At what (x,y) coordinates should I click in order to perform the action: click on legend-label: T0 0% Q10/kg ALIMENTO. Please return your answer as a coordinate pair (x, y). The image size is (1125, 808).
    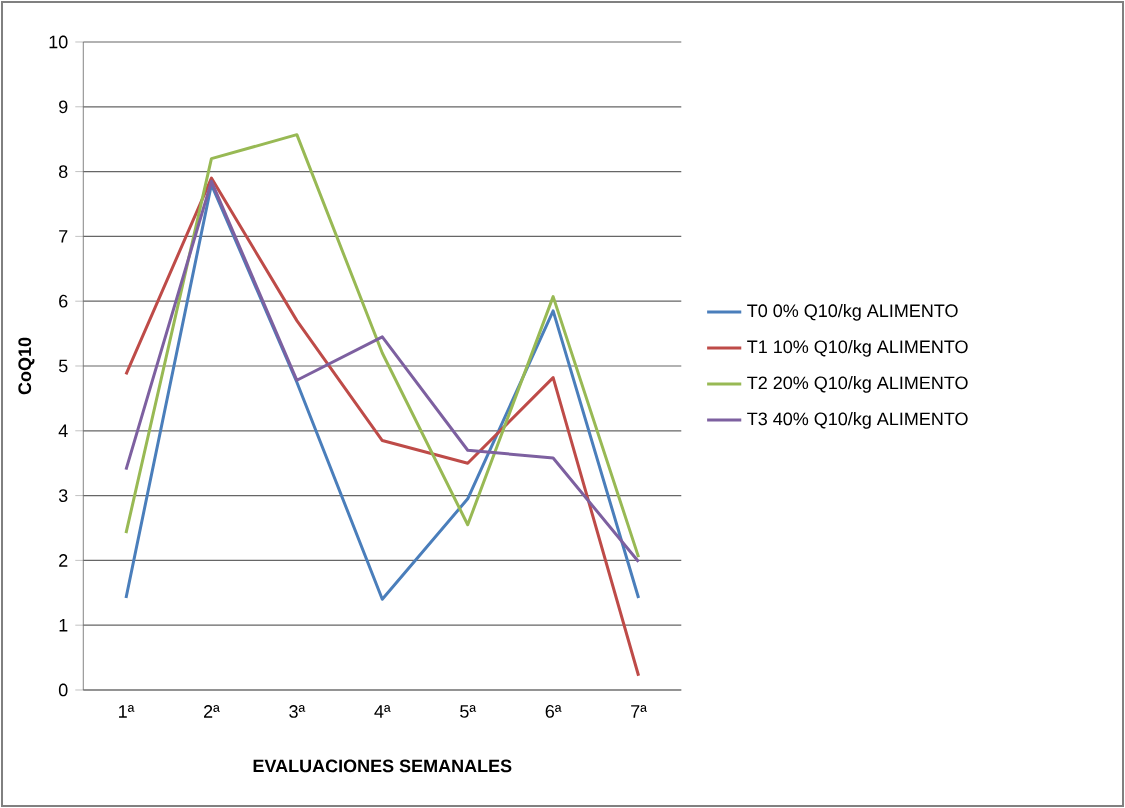
    Looking at the image, I should click on (852, 312).